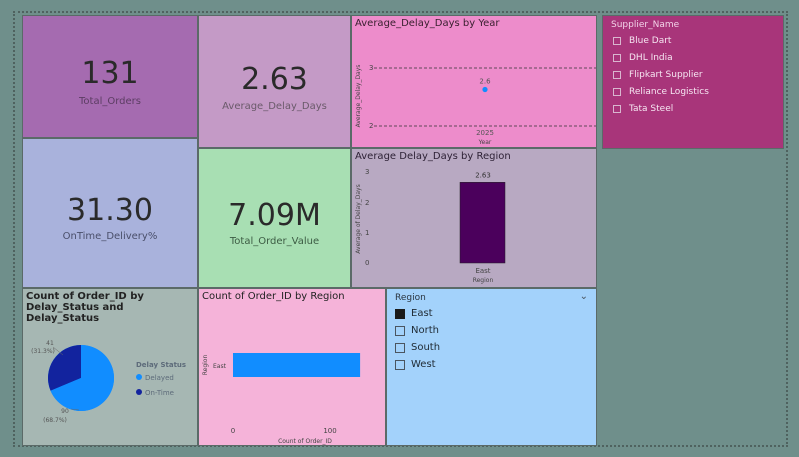  What do you see at coordinates (485, 142) in the screenshot?
I see `year-chart-xlabel: Year` at bounding box center [485, 142].